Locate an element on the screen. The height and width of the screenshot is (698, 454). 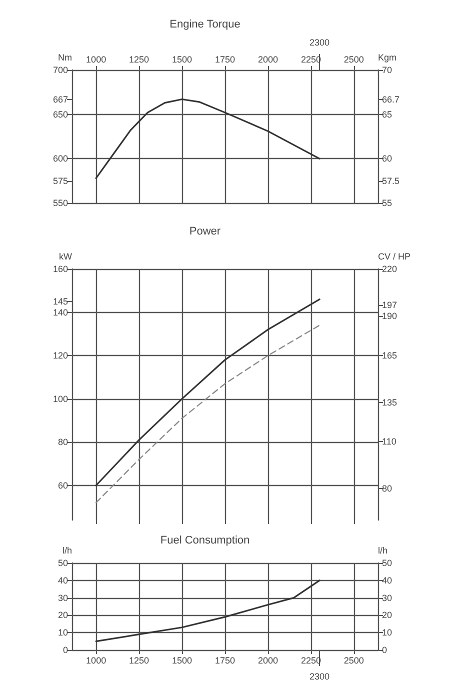
y2-tick-label: 220 is located at coordinates (390, 269).